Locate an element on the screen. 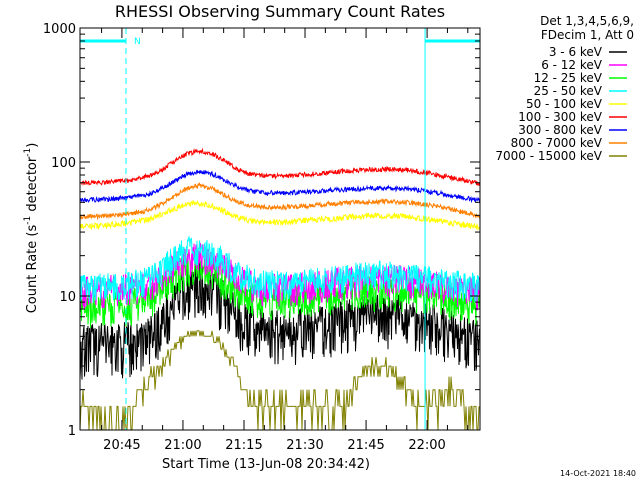  series-line-800-7000-kev is located at coordinates (280, 201).